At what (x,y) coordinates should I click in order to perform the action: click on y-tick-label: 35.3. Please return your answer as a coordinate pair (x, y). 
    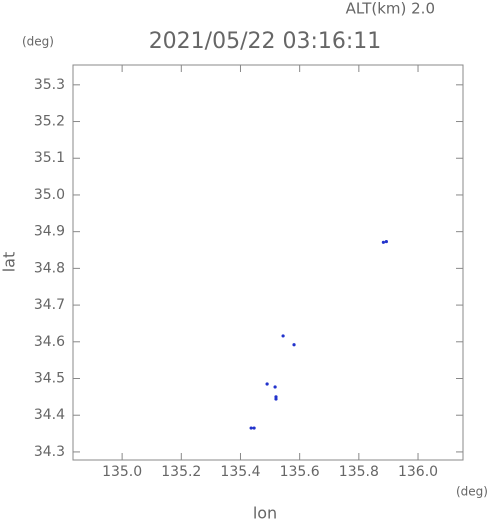
    Looking at the image, I should click on (49, 85).